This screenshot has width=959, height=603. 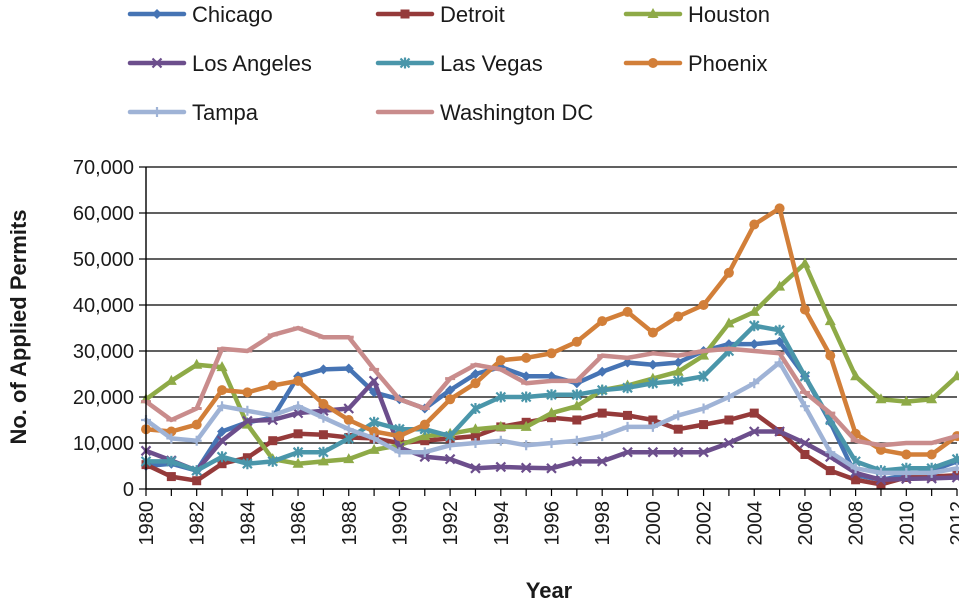 I want to click on data-point-detroit-2006, so click(x=805, y=454).